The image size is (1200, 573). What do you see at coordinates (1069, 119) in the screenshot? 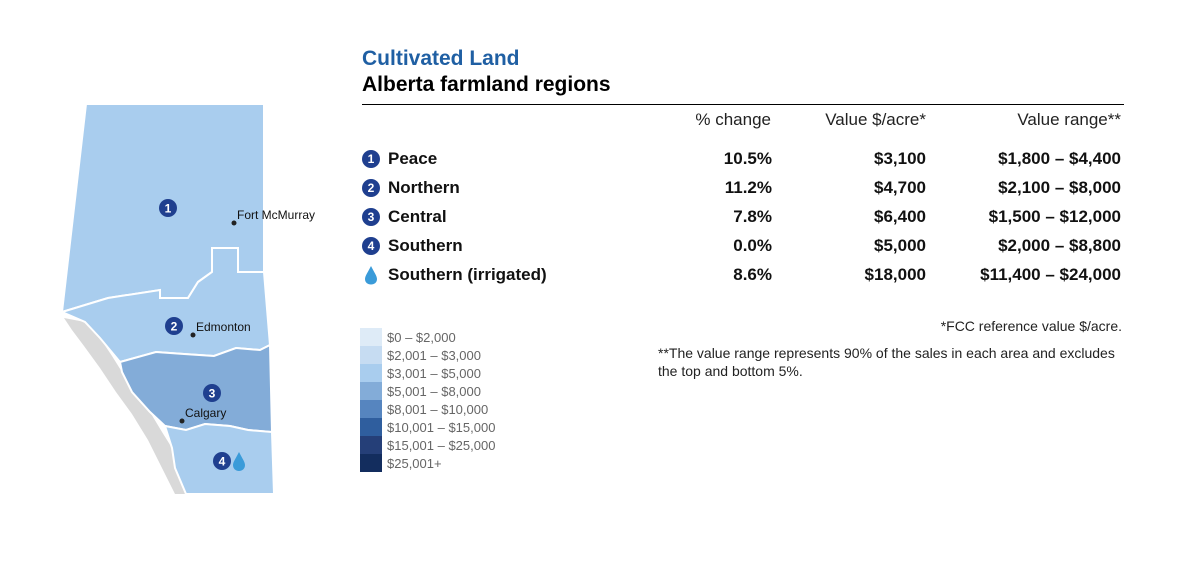
I see `column-header-range: Value range**` at bounding box center [1069, 119].